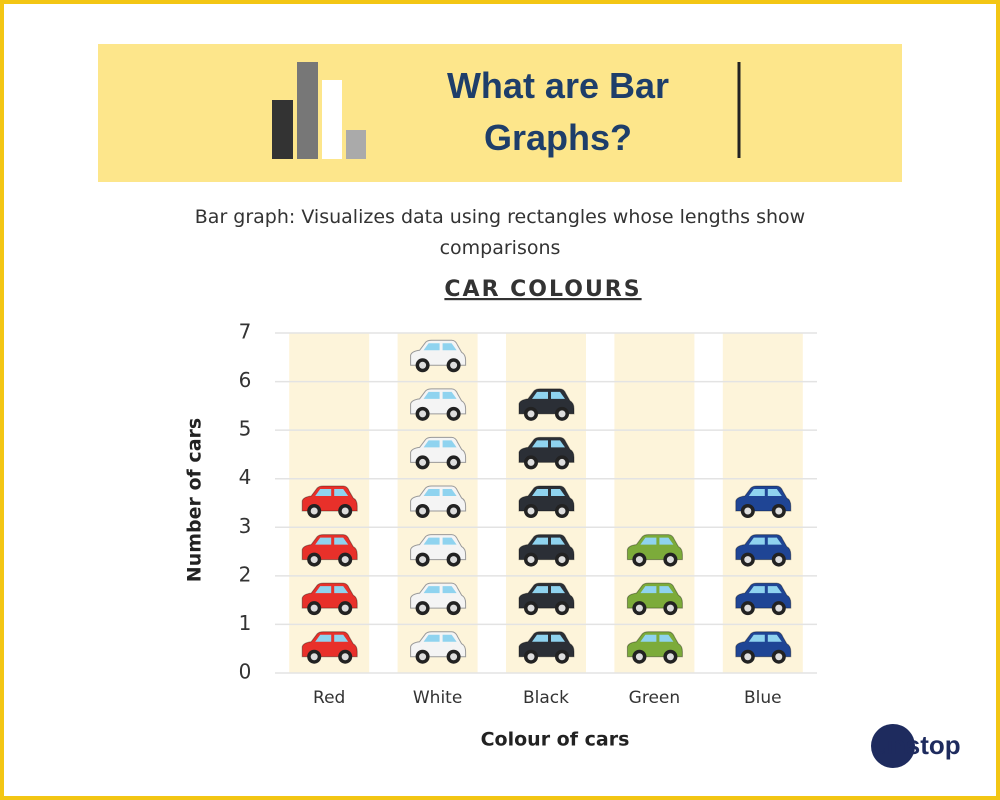  I want to click on chart-title: CAR COLOURS, so click(542, 289).